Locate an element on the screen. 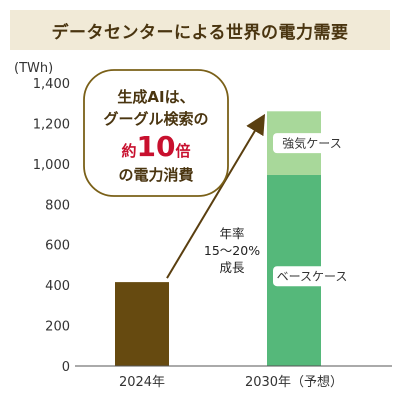 The width and height of the screenshot is (400, 400). y-axis-unit: (TWh) is located at coordinates (33, 68).